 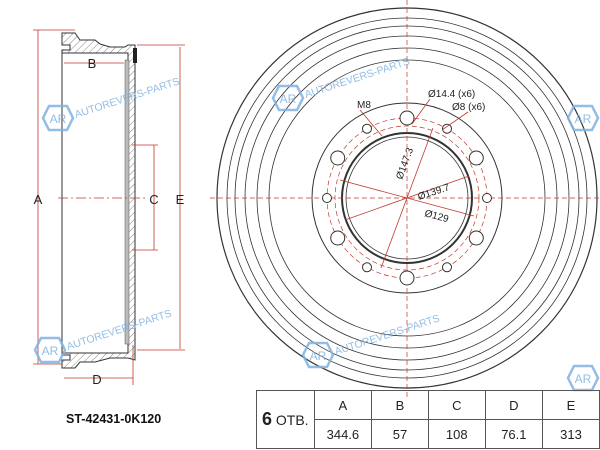 I want to click on label-b: B, so click(x=92, y=63).